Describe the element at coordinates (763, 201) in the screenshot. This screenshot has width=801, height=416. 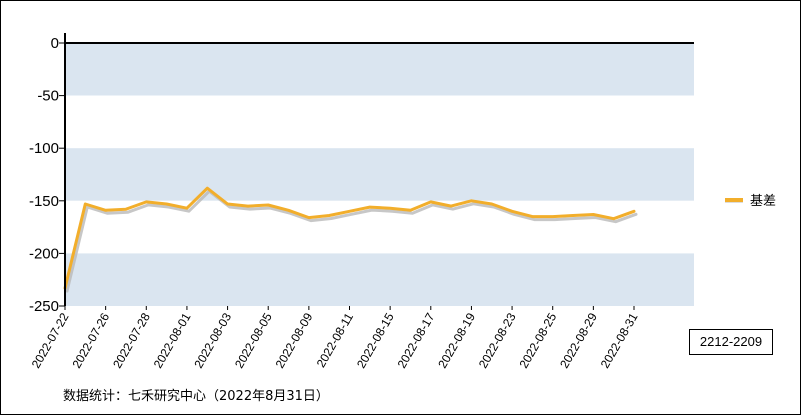
I see `legend-label: 基差` at that location.